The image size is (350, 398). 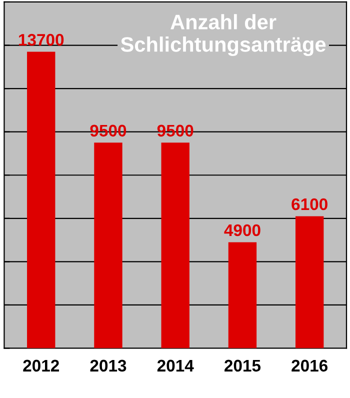 What do you see at coordinates (41, 40) in the screenshot?
I see `data-label: 13700` at bounding box center [41, 40].